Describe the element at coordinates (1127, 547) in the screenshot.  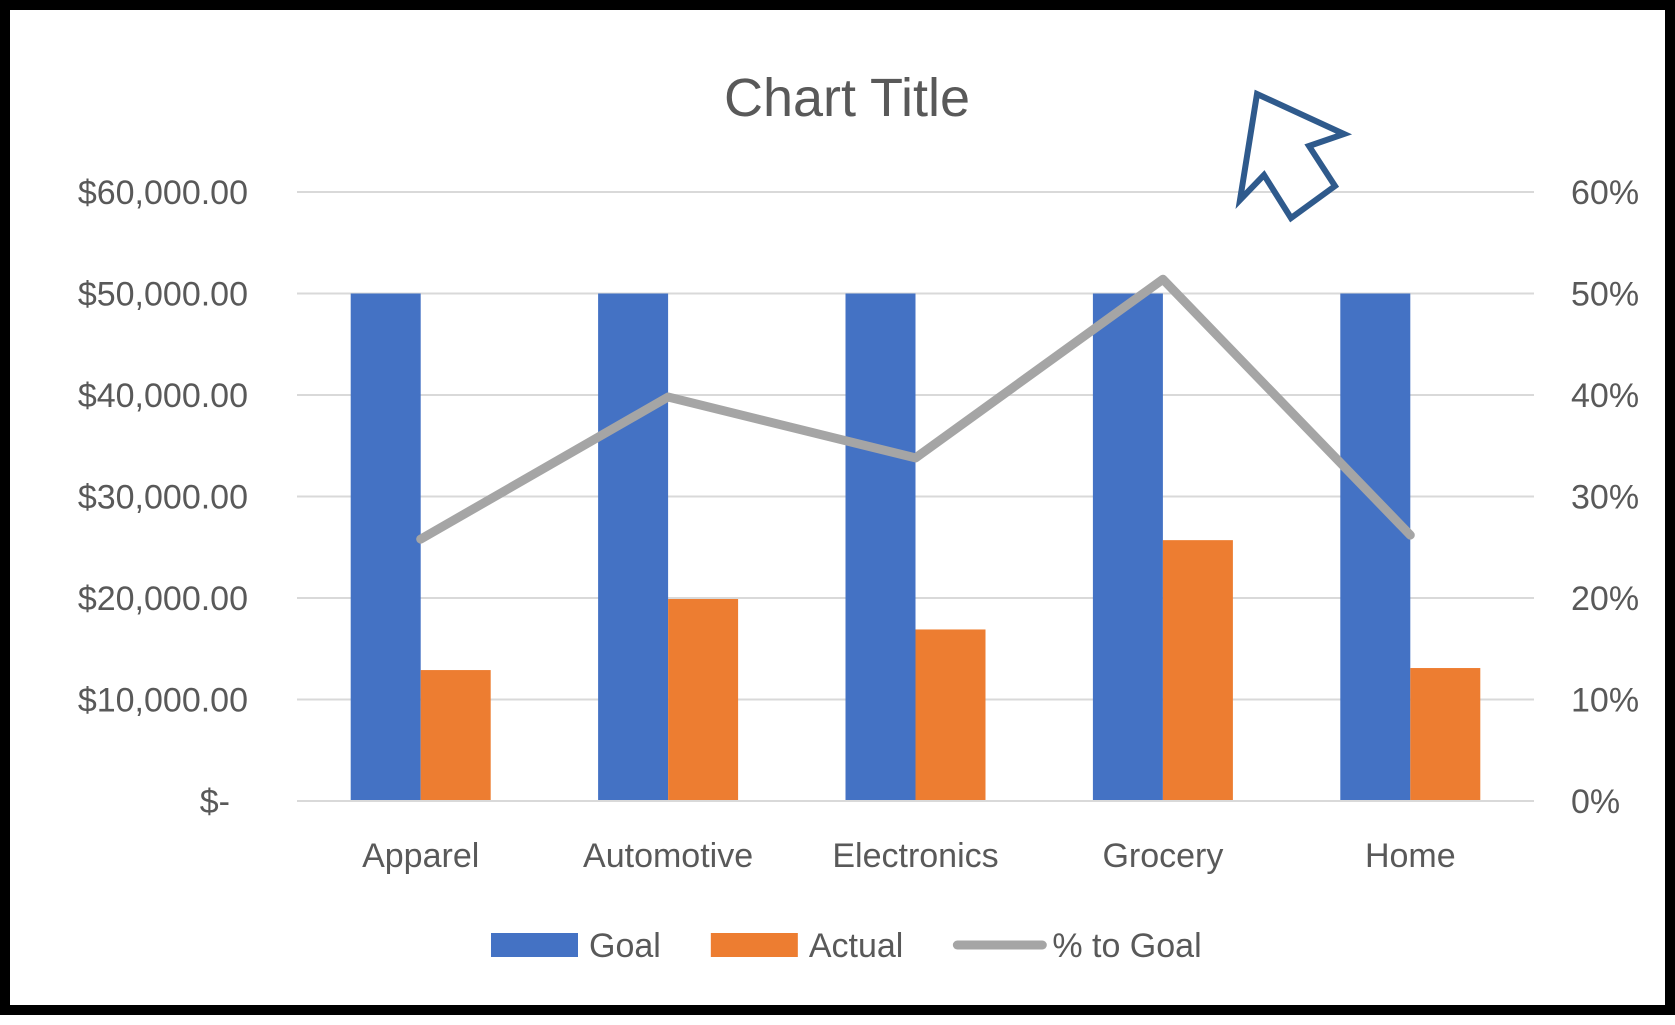
I see `bar-goal-grocery` at that location.